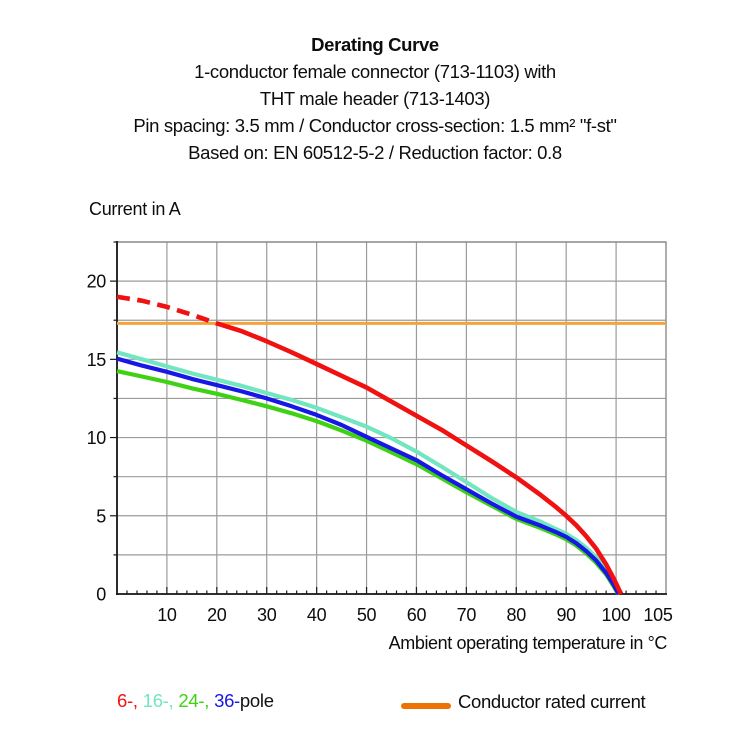  What do you see at coordinates (566, 615) in the screenshot?
I see `x-tick-label: 90` at bounding box center [566, 615].